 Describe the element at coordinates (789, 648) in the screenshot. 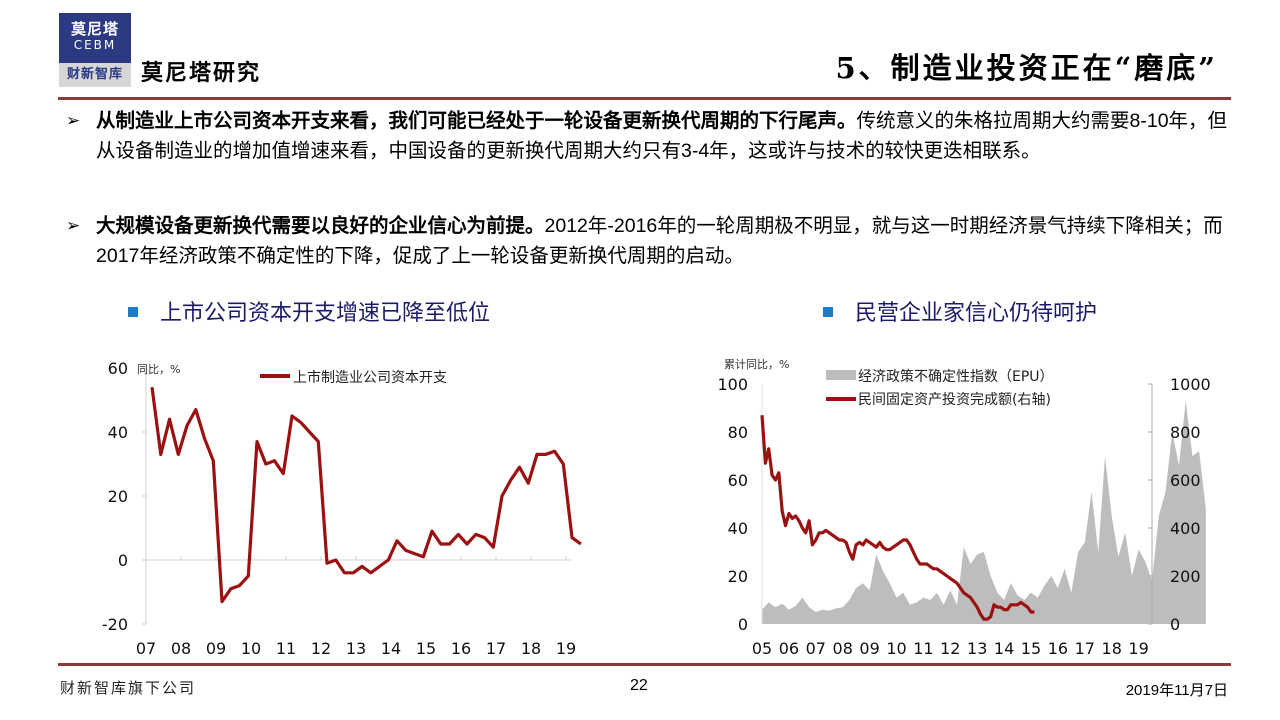

I see `x-tick-label: 06` at that location.